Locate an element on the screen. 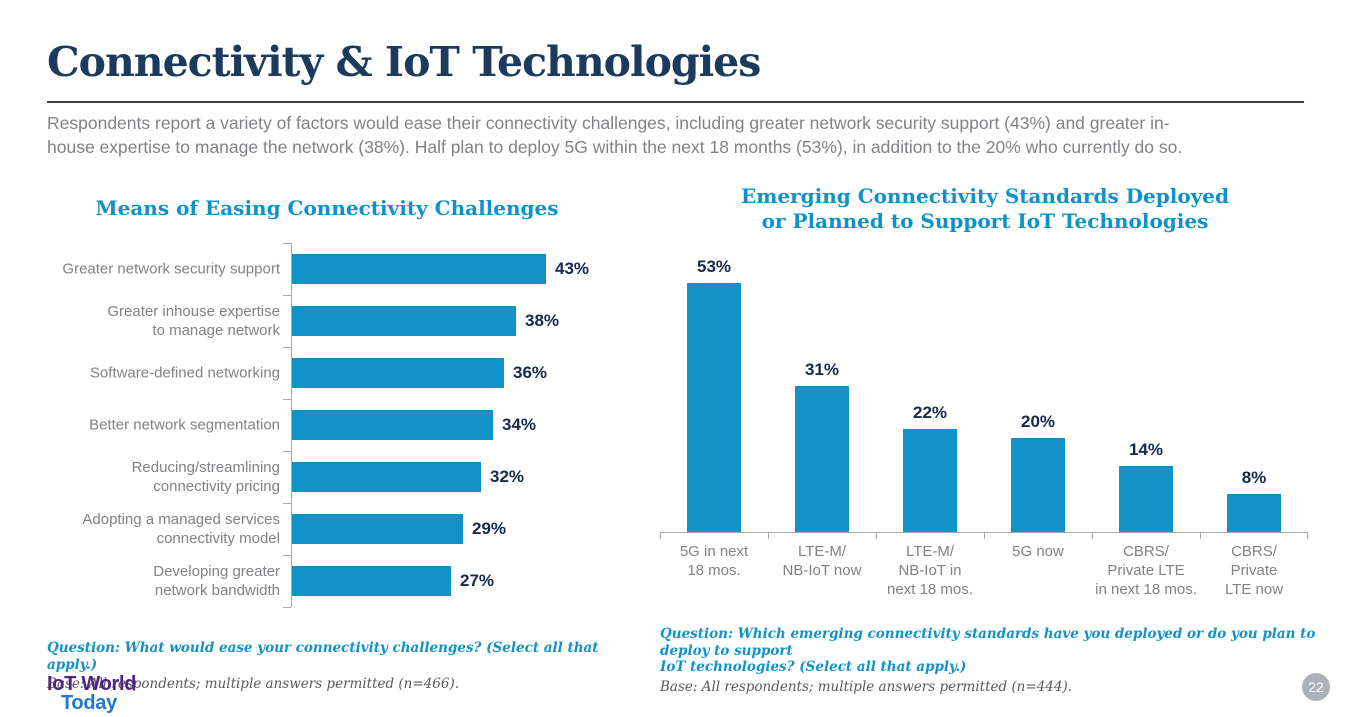 This screenshot has width=1351, height=717. bar-row: Developing greater network bandwidth 27% is located at coordinates (339, 581).